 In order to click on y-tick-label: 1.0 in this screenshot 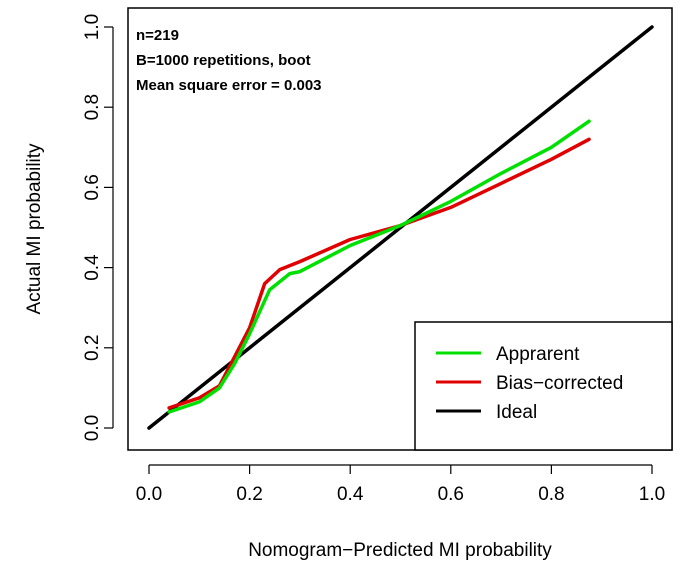, I will do `click(92, 27)`.